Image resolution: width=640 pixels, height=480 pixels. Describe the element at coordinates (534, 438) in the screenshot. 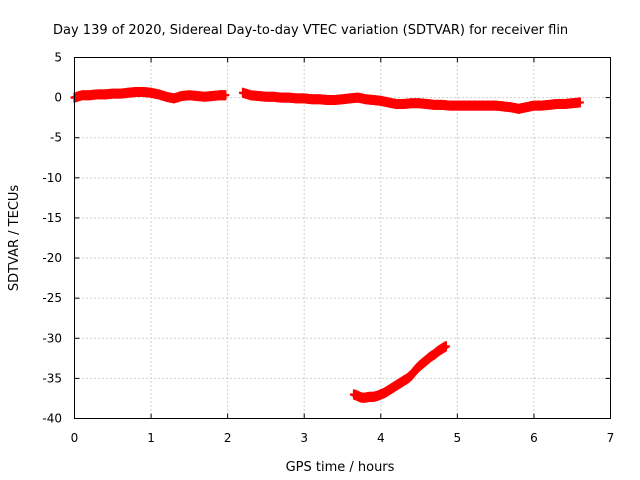

I see `x-tick-label: 6` at that location.